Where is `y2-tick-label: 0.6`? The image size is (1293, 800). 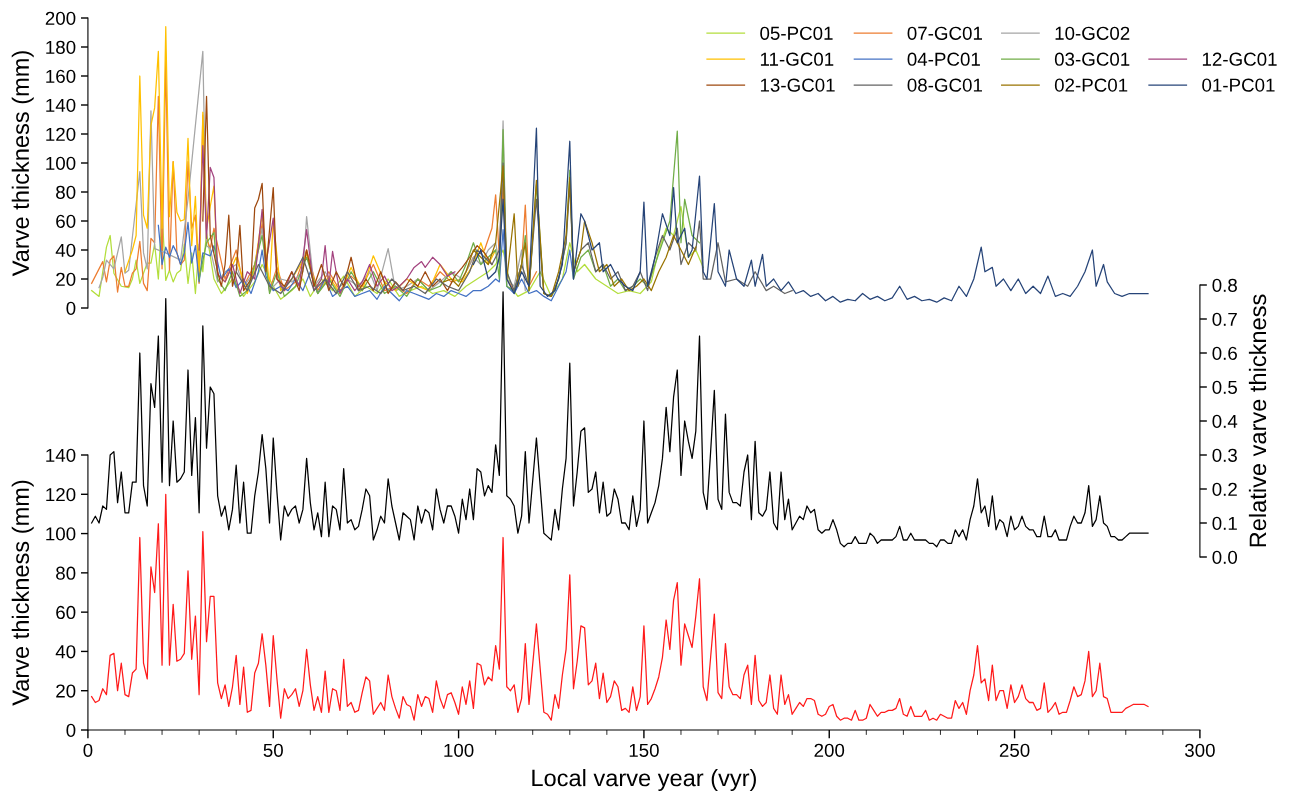 y2-tick-label: 0.6 is located at coordinates (1224, 353).